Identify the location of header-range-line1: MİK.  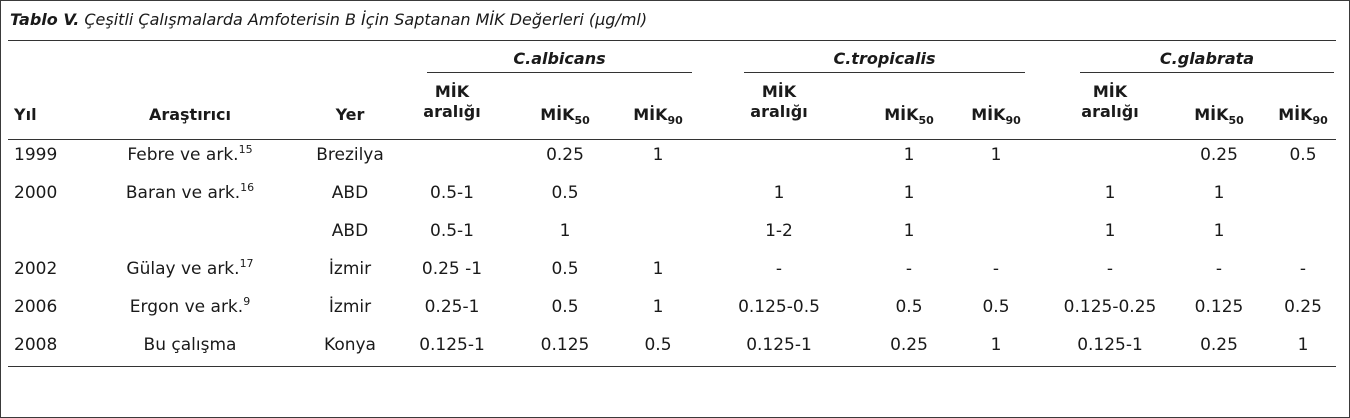
(779, 91).